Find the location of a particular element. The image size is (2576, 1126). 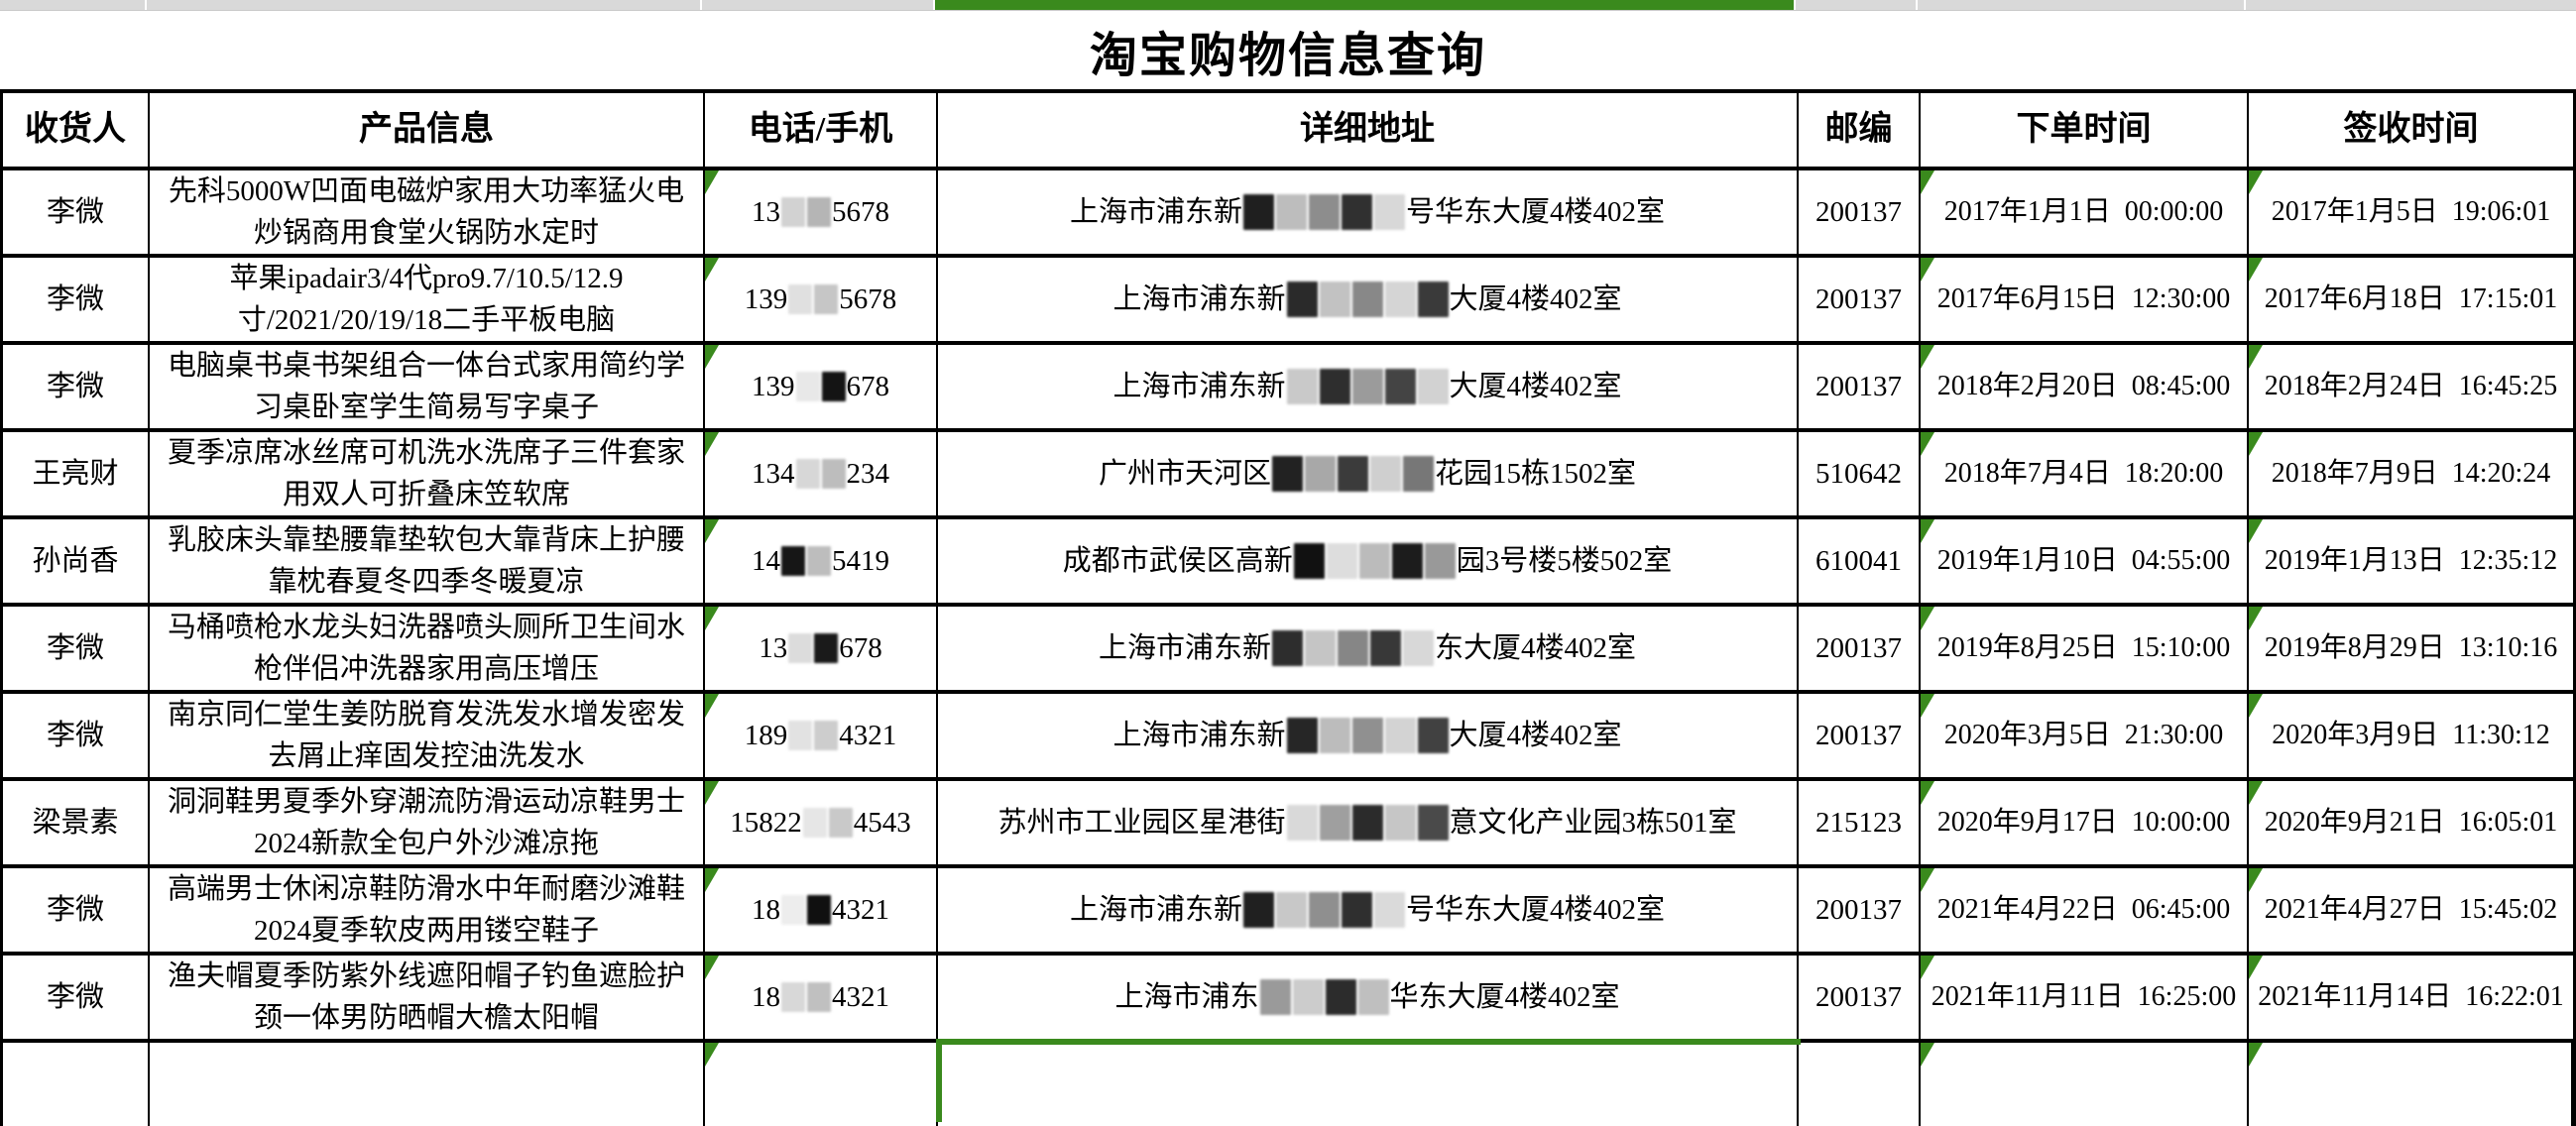

sign-time-cell: 2018年7月9日 14:20:24 is located at coordinates (2411, 473).